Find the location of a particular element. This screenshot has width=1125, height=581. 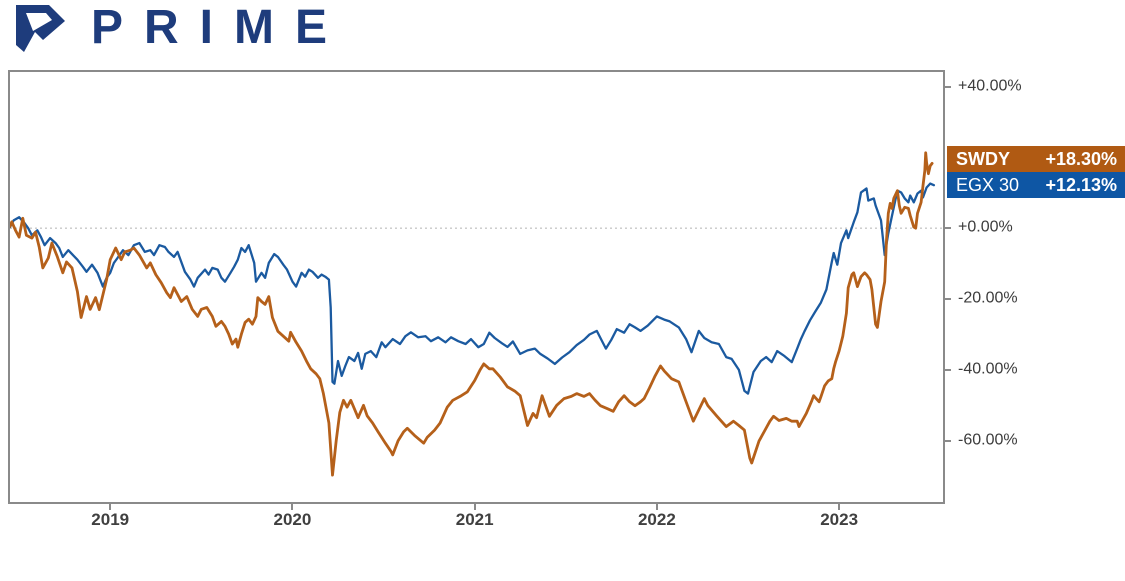

swdy-change-value: +18.30% is located at coordinates (1081, 159).